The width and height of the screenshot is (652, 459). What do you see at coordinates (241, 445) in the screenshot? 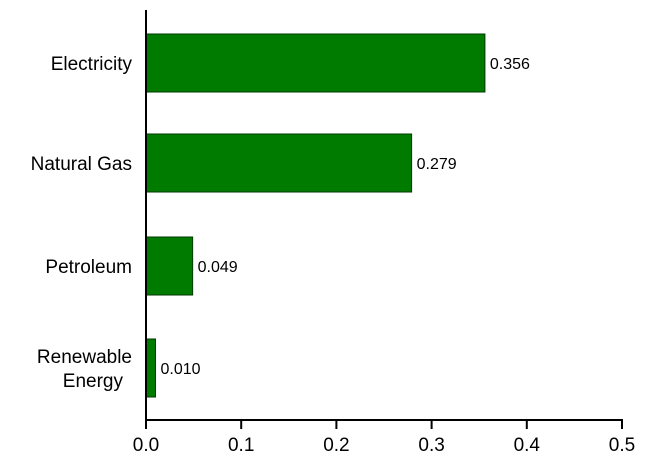
I see `x-tick-label-1: 0.1` at bounding box center [241, 445].